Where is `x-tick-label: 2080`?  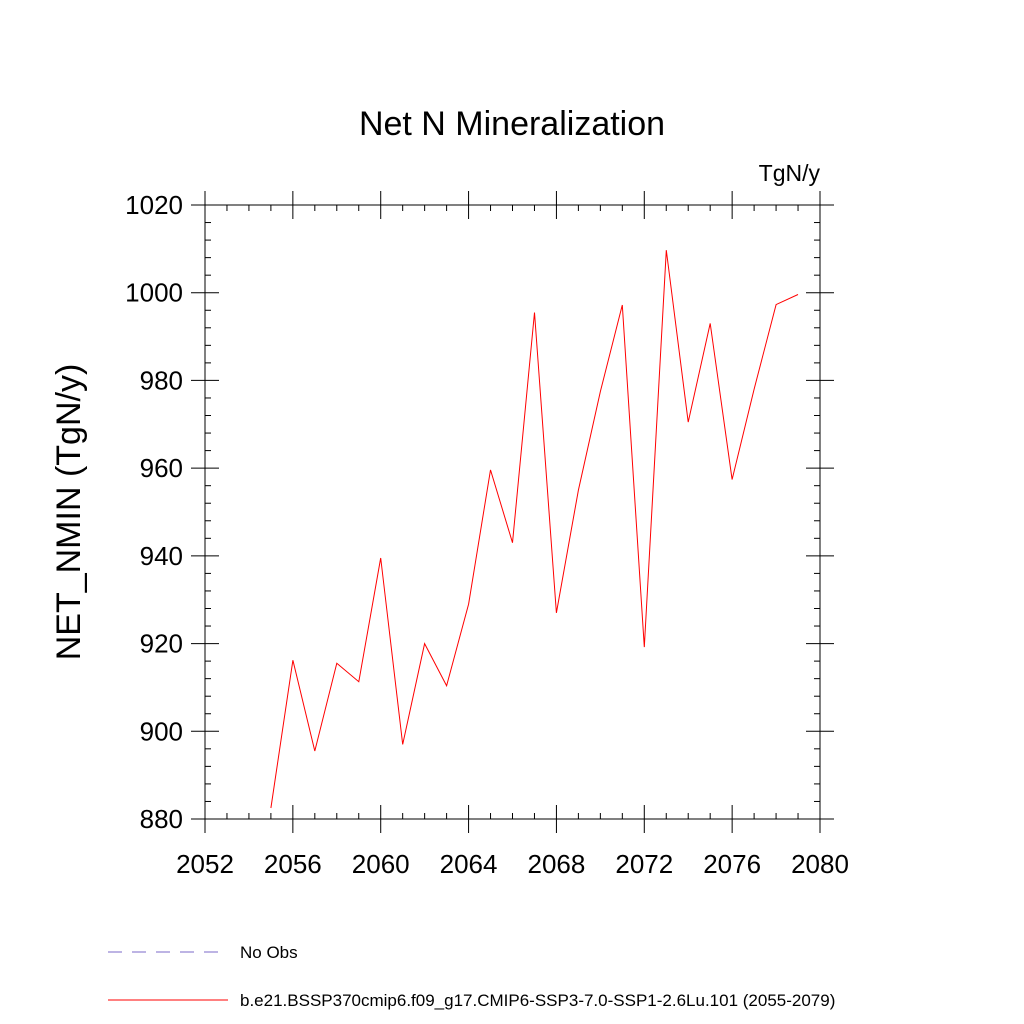
x-tick-label: 2080 is located at coordinates (820, 864).